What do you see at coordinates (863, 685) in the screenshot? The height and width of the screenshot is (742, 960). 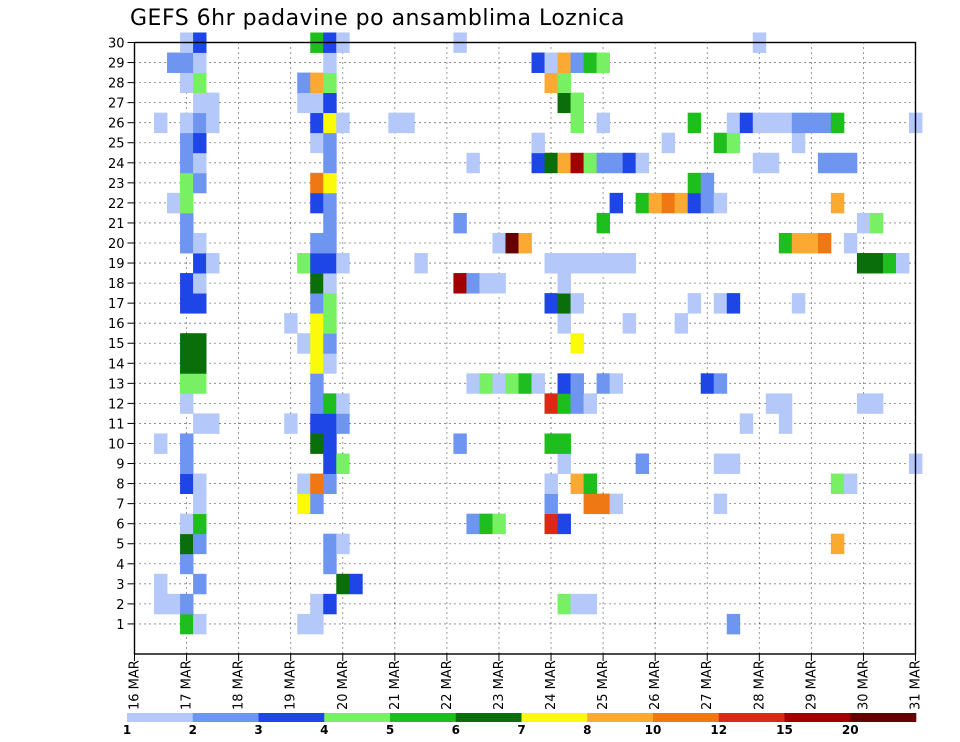 I see `x-tick-label: 30 MAR` at bounding box center [863, 685].